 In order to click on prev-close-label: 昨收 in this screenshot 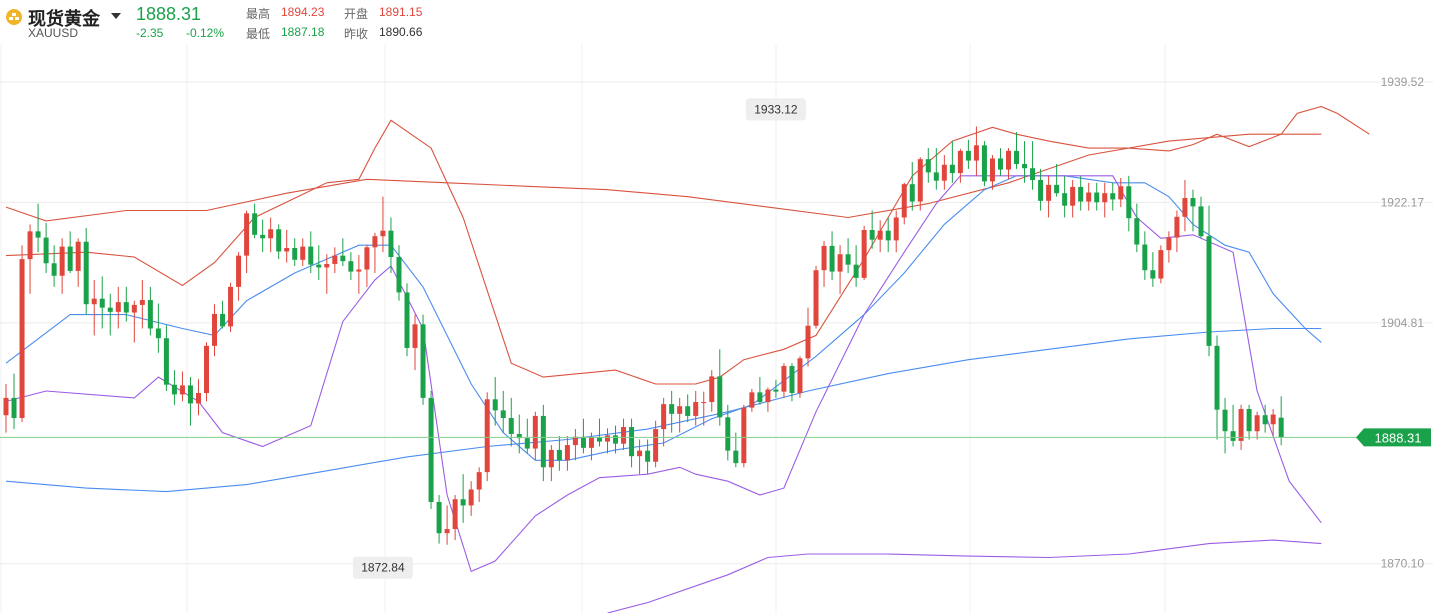, I will do `click(356, 34)`.